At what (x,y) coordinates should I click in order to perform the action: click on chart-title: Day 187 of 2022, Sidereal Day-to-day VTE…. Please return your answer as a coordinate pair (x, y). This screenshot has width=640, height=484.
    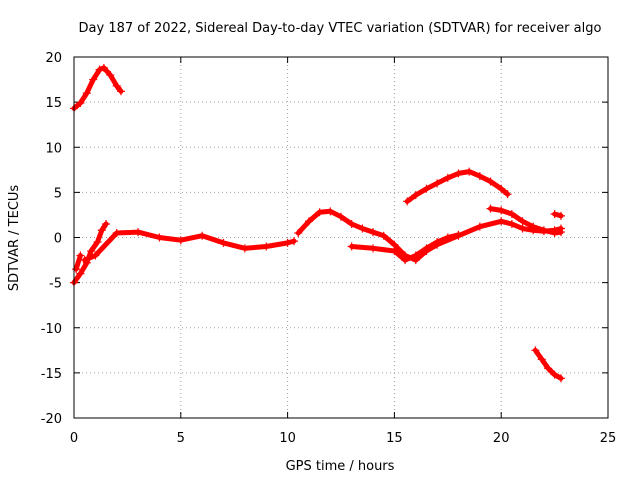
    Looking at the image, I should click on (340, 28).